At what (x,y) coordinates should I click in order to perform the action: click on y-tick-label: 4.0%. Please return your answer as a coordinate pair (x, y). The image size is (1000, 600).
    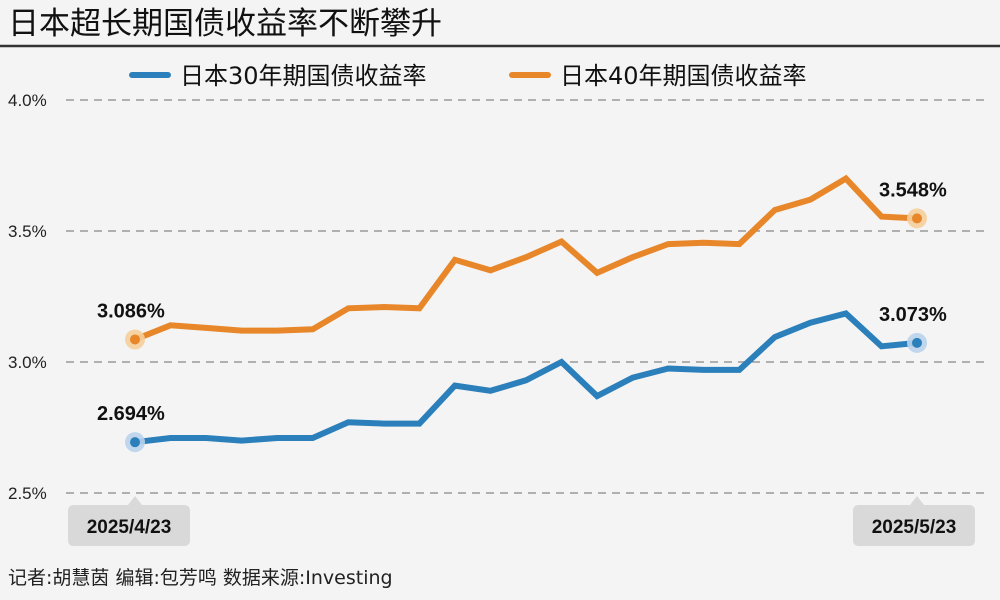
    Looking at the image, I should click on (27, 100).